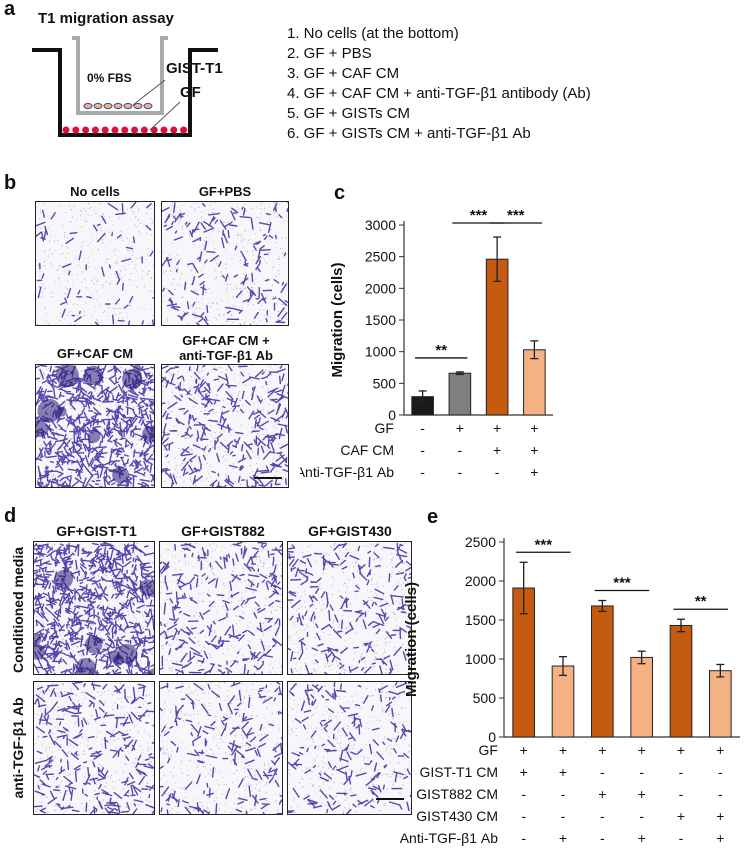 The image size is (750, 854). I want to click on title-line: anti-TGF-β1 Ab, so click(226, 355).